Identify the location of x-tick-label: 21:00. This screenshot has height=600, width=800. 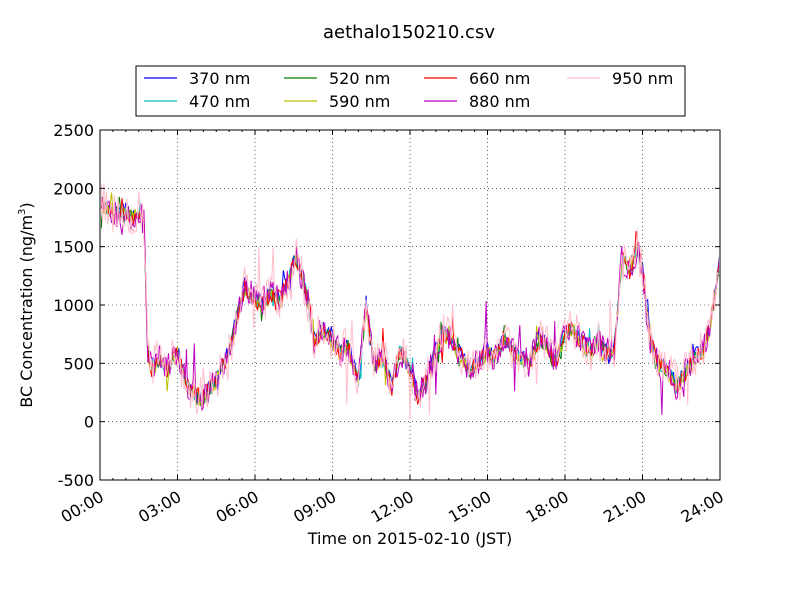
(624, 507).